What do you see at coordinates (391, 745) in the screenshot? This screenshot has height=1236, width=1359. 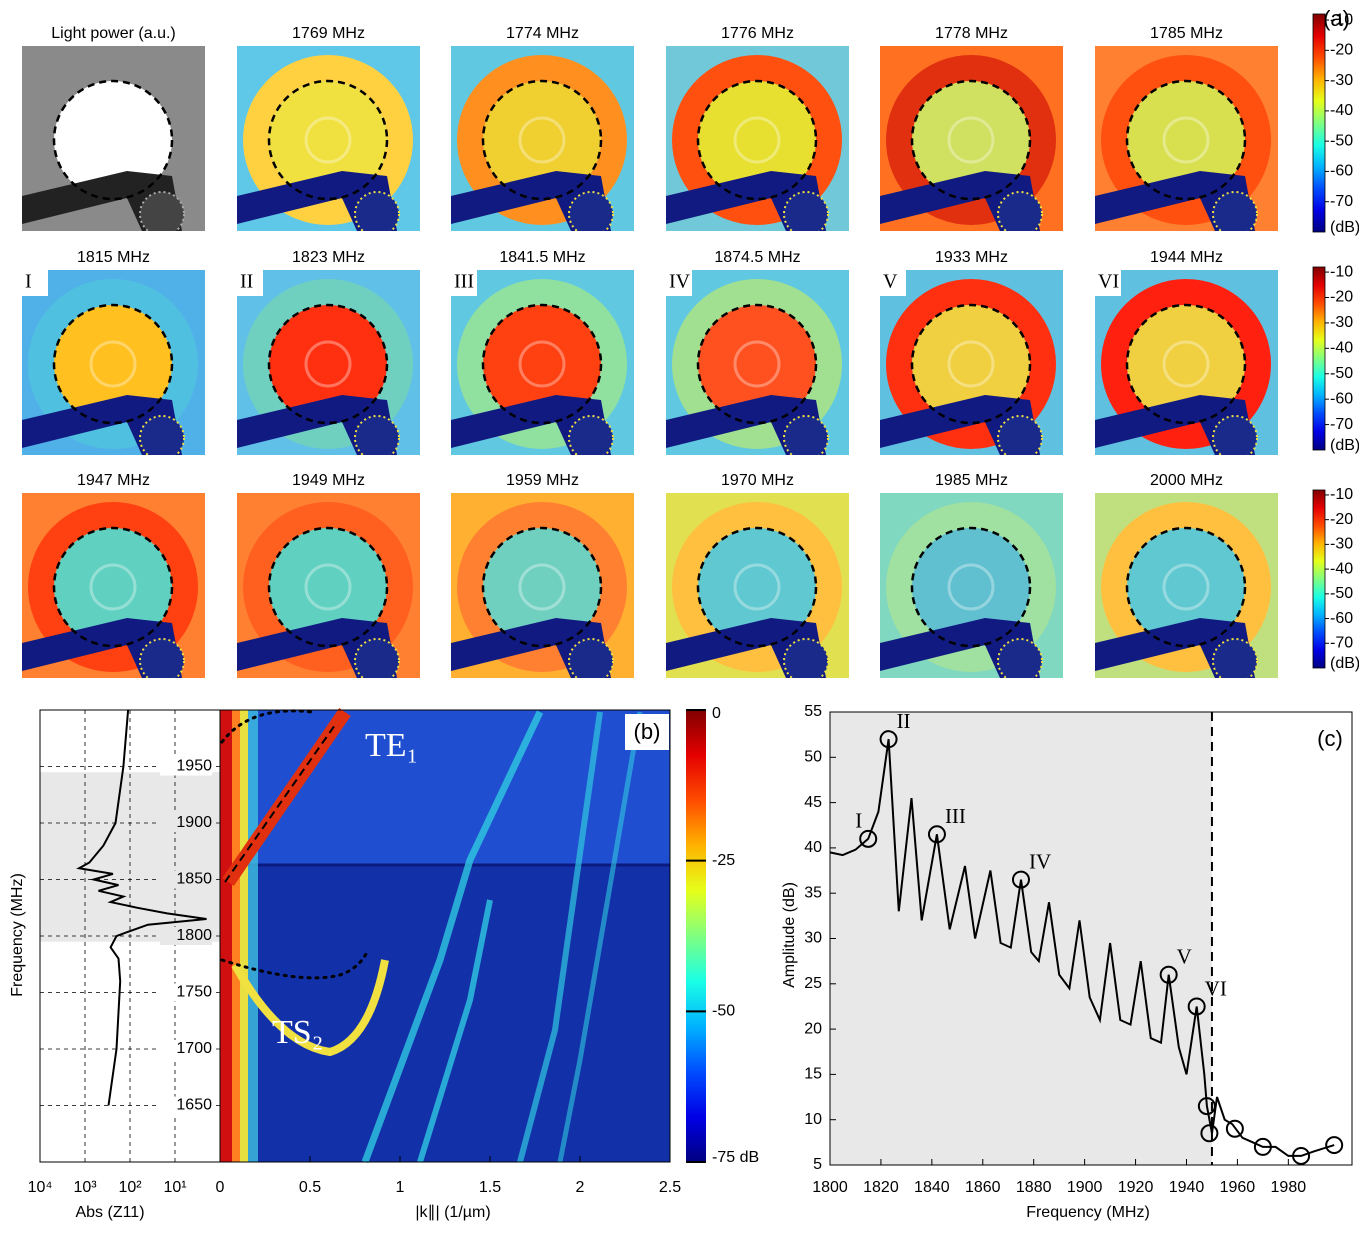 I see `annotation: TE₁` at bounding box center [391, 745].